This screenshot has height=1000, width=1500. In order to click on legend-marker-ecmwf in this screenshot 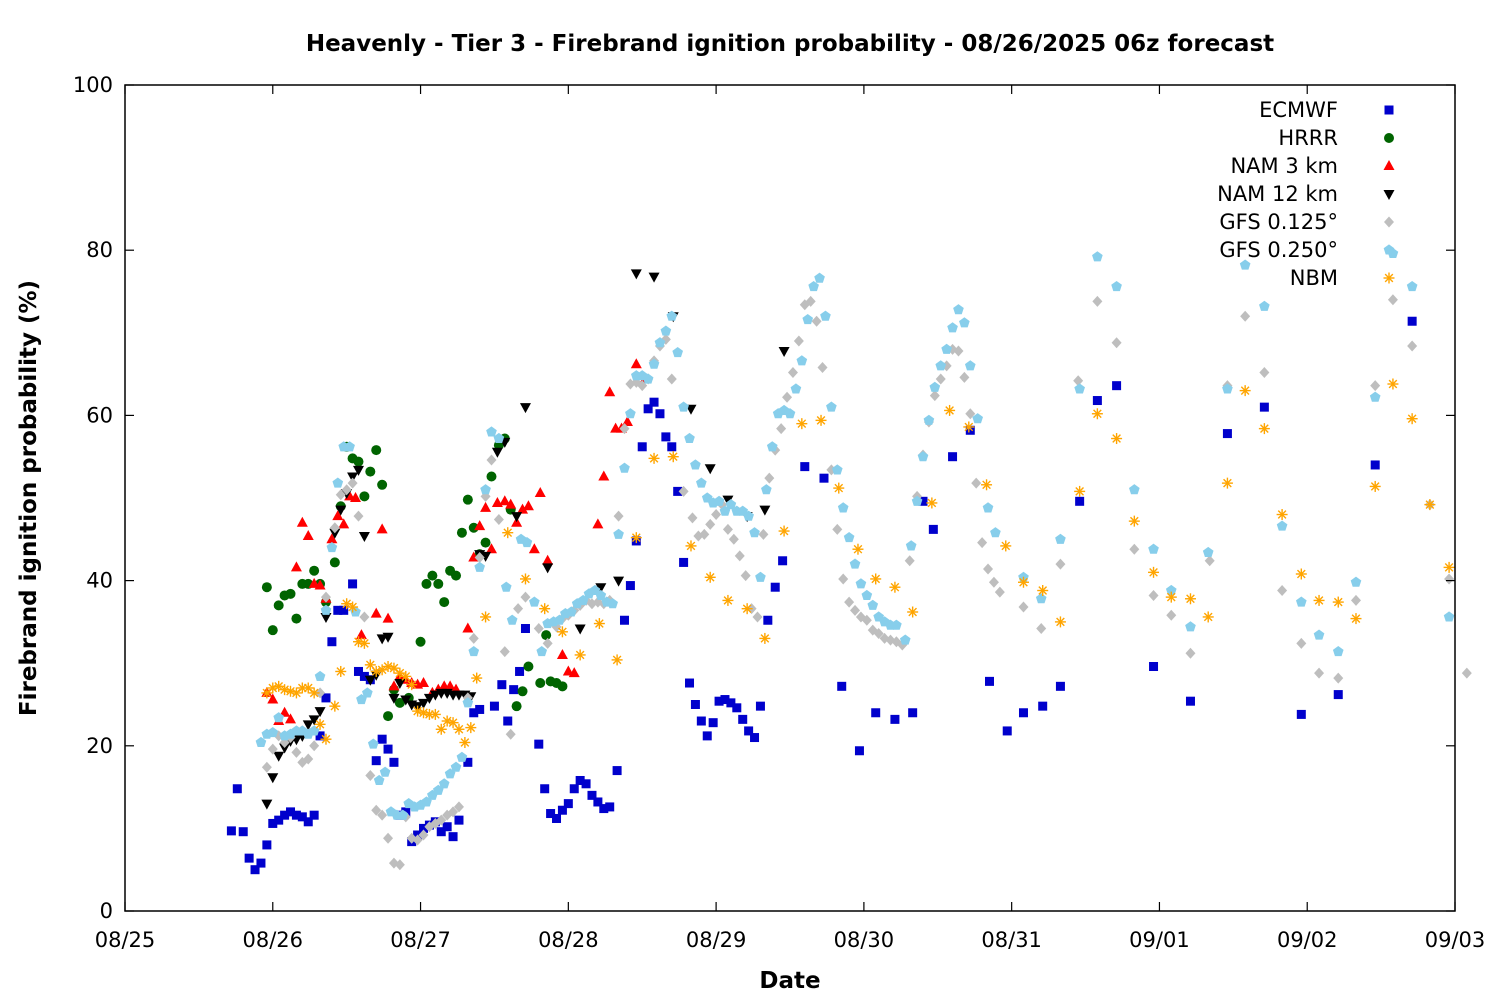, I will do `click(1389, 110)`.